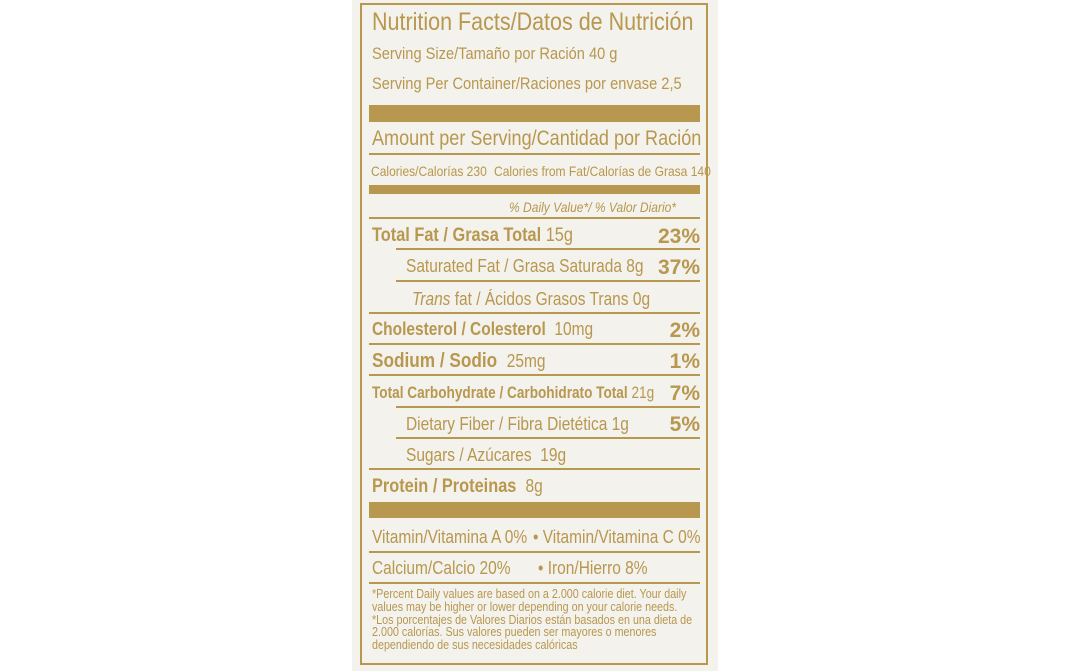  Describe the element at coordinates (517, 424) in the screenshot. I see `nutrient-dietary-fiber: Dietary Fiber / Fibra Dietética 1g` at that location.